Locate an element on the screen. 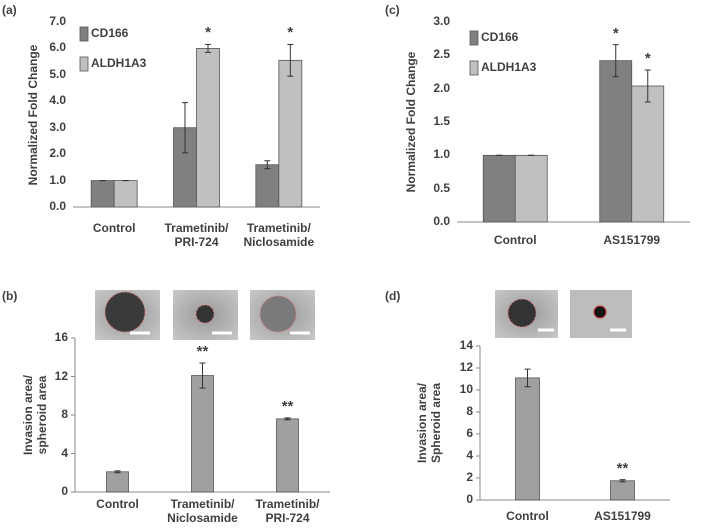  spheroid-images is located at coordinates (363, 315).